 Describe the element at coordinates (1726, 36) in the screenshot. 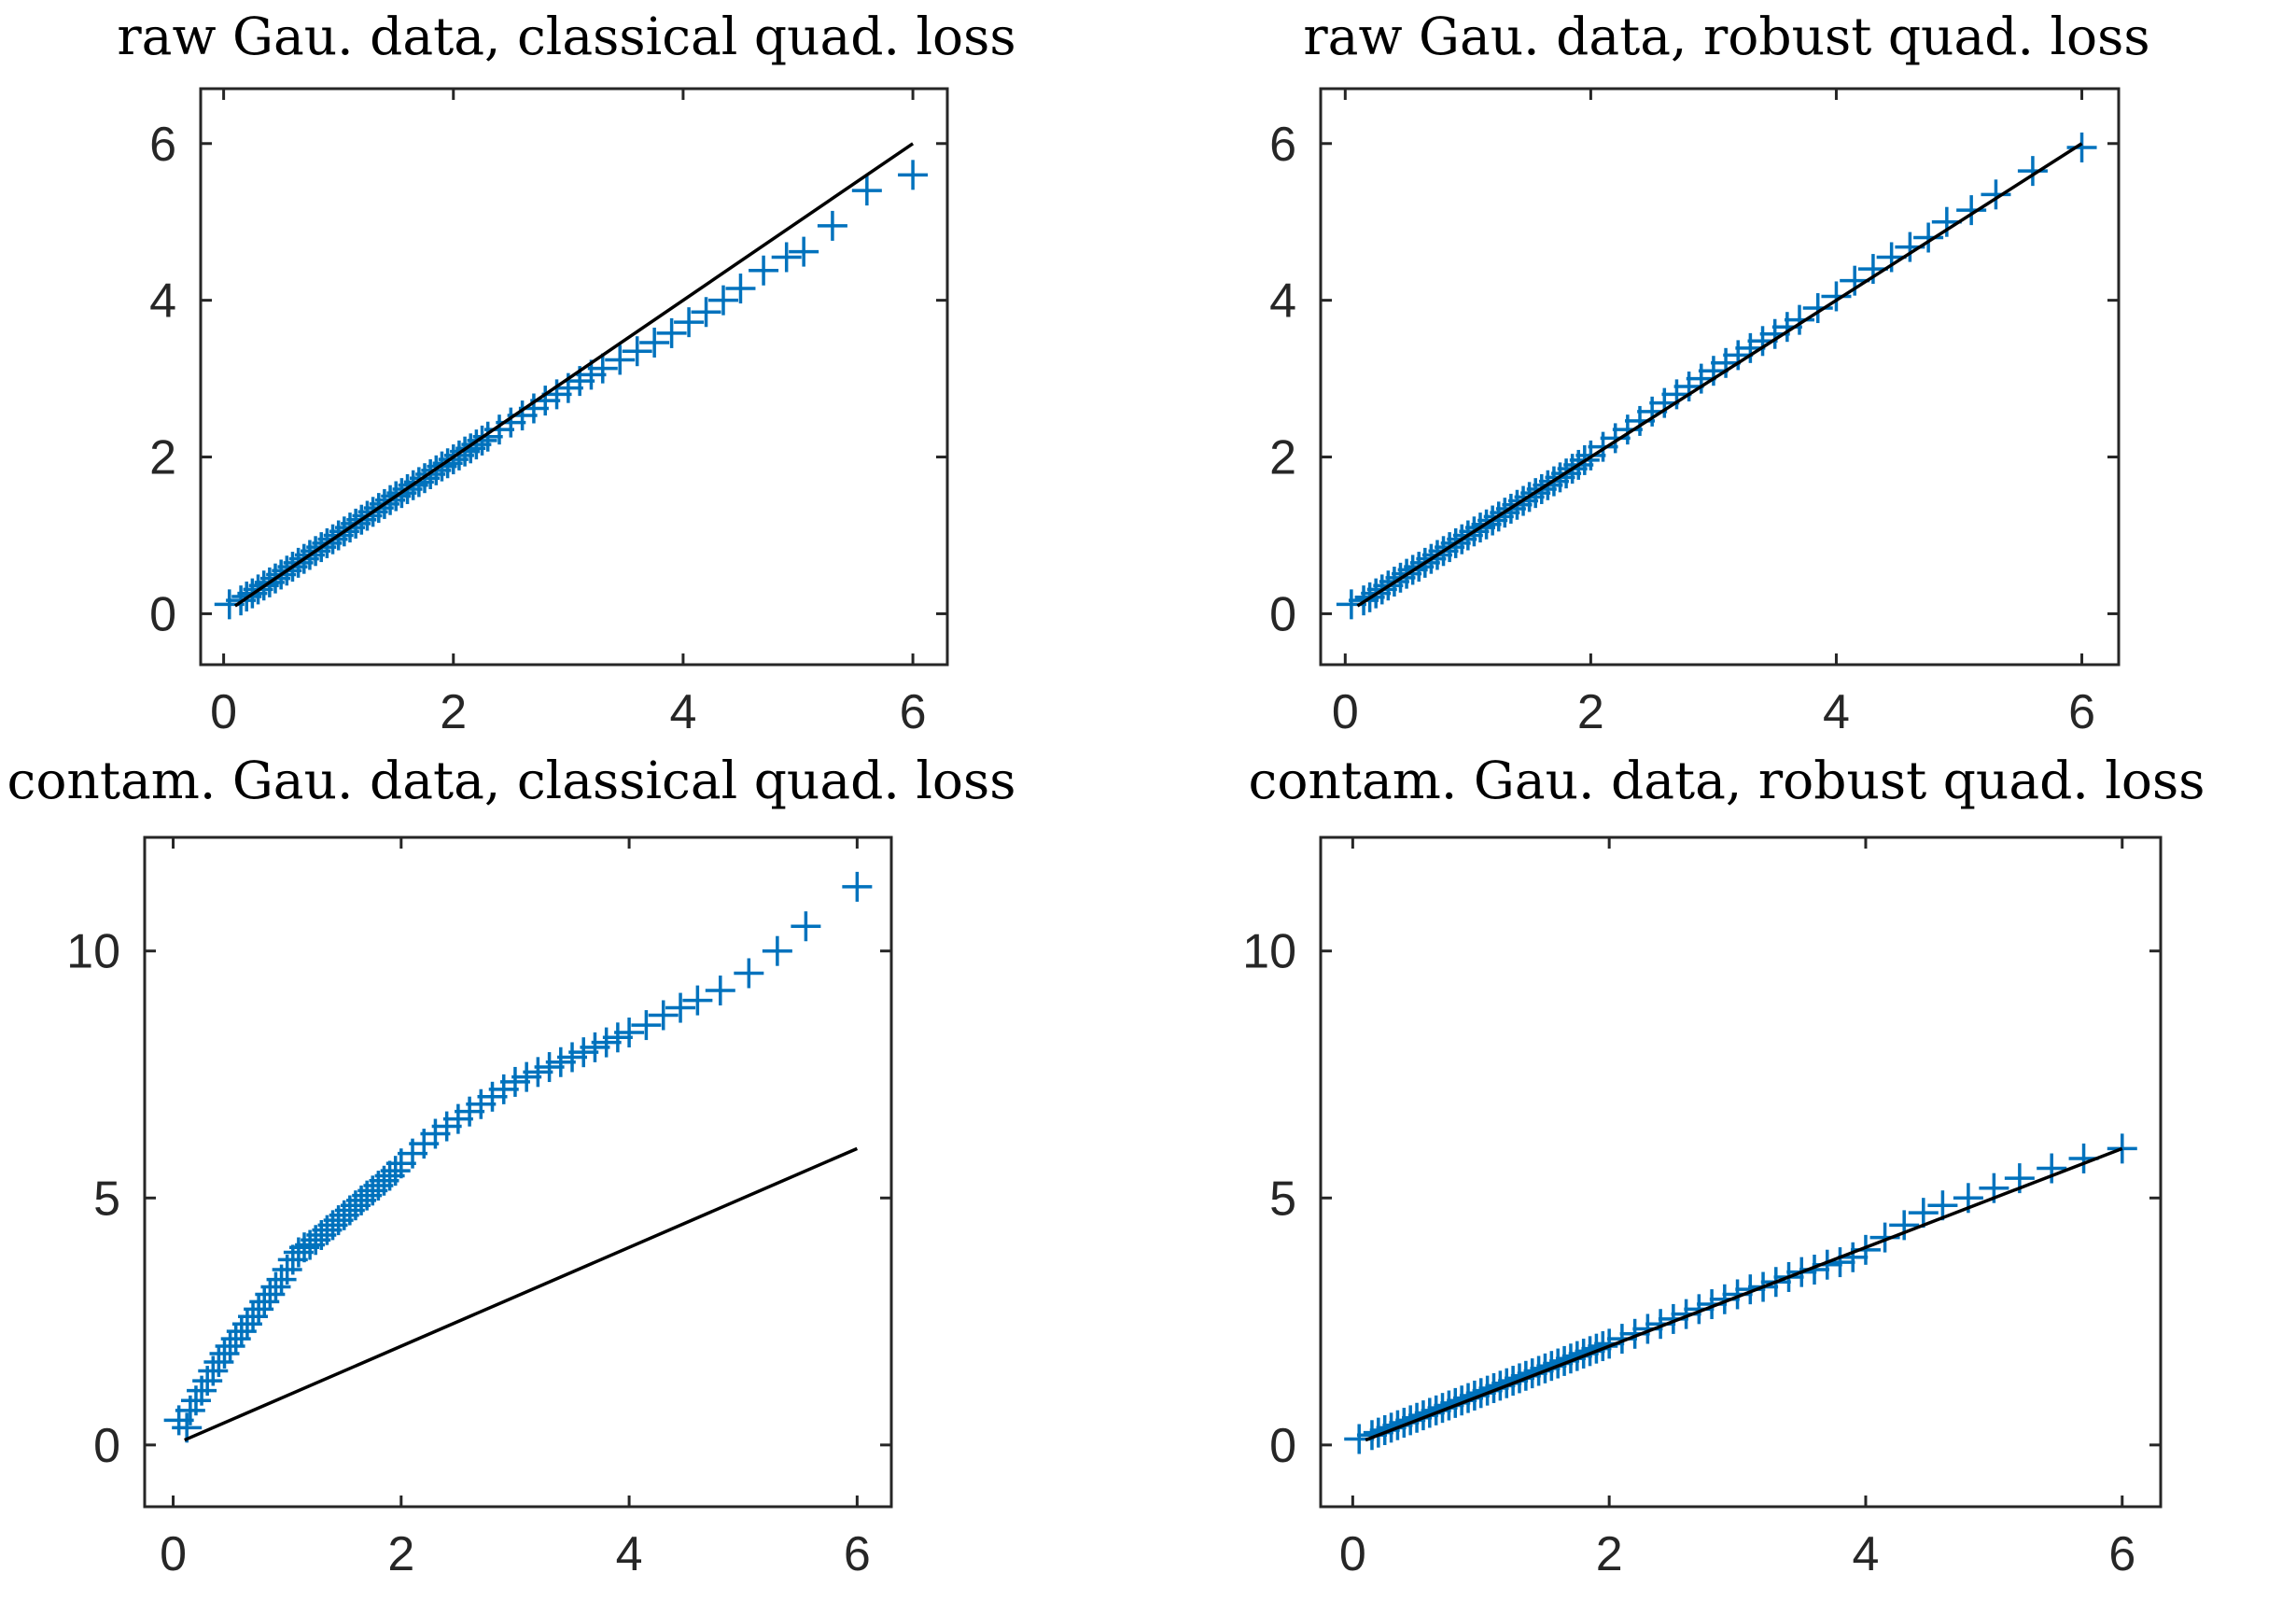

I see `panel-title: raw Gau. data, robust quad. loss` at that location.